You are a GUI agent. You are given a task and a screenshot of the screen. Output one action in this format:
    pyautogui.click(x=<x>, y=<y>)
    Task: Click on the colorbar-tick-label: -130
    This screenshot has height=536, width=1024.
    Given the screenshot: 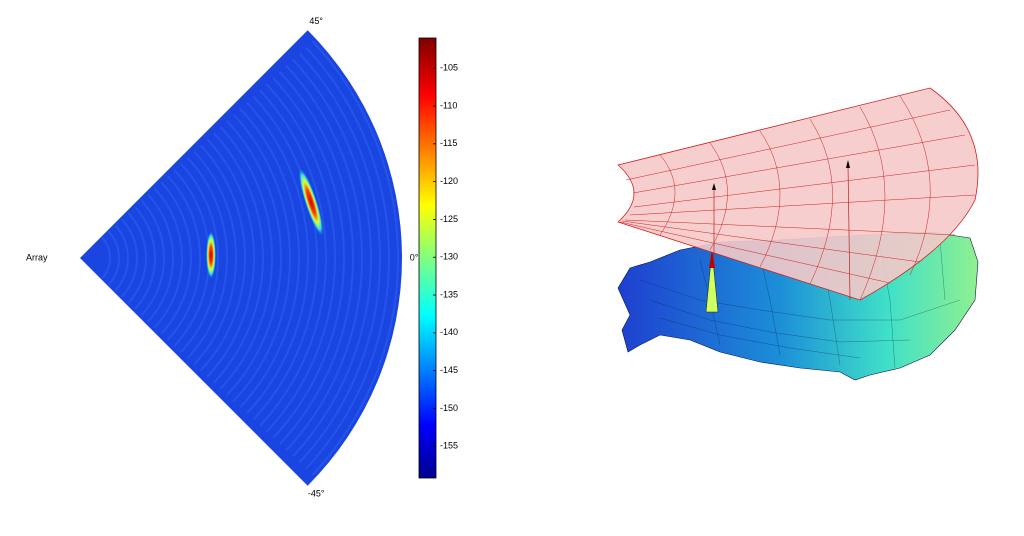 What is the action you would take?
    pyautogui.click(x=449, y=257)
    